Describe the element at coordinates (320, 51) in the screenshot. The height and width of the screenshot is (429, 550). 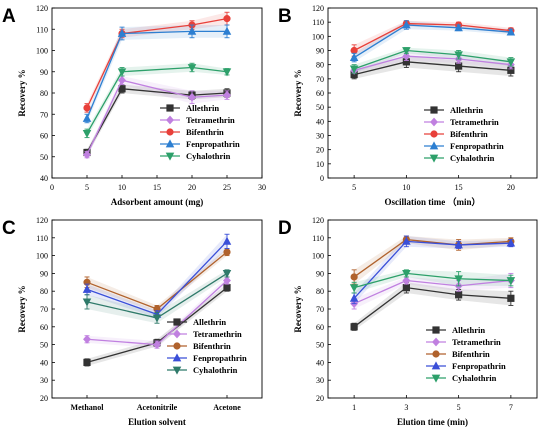
I see `y-tick-label: 90` at that location.